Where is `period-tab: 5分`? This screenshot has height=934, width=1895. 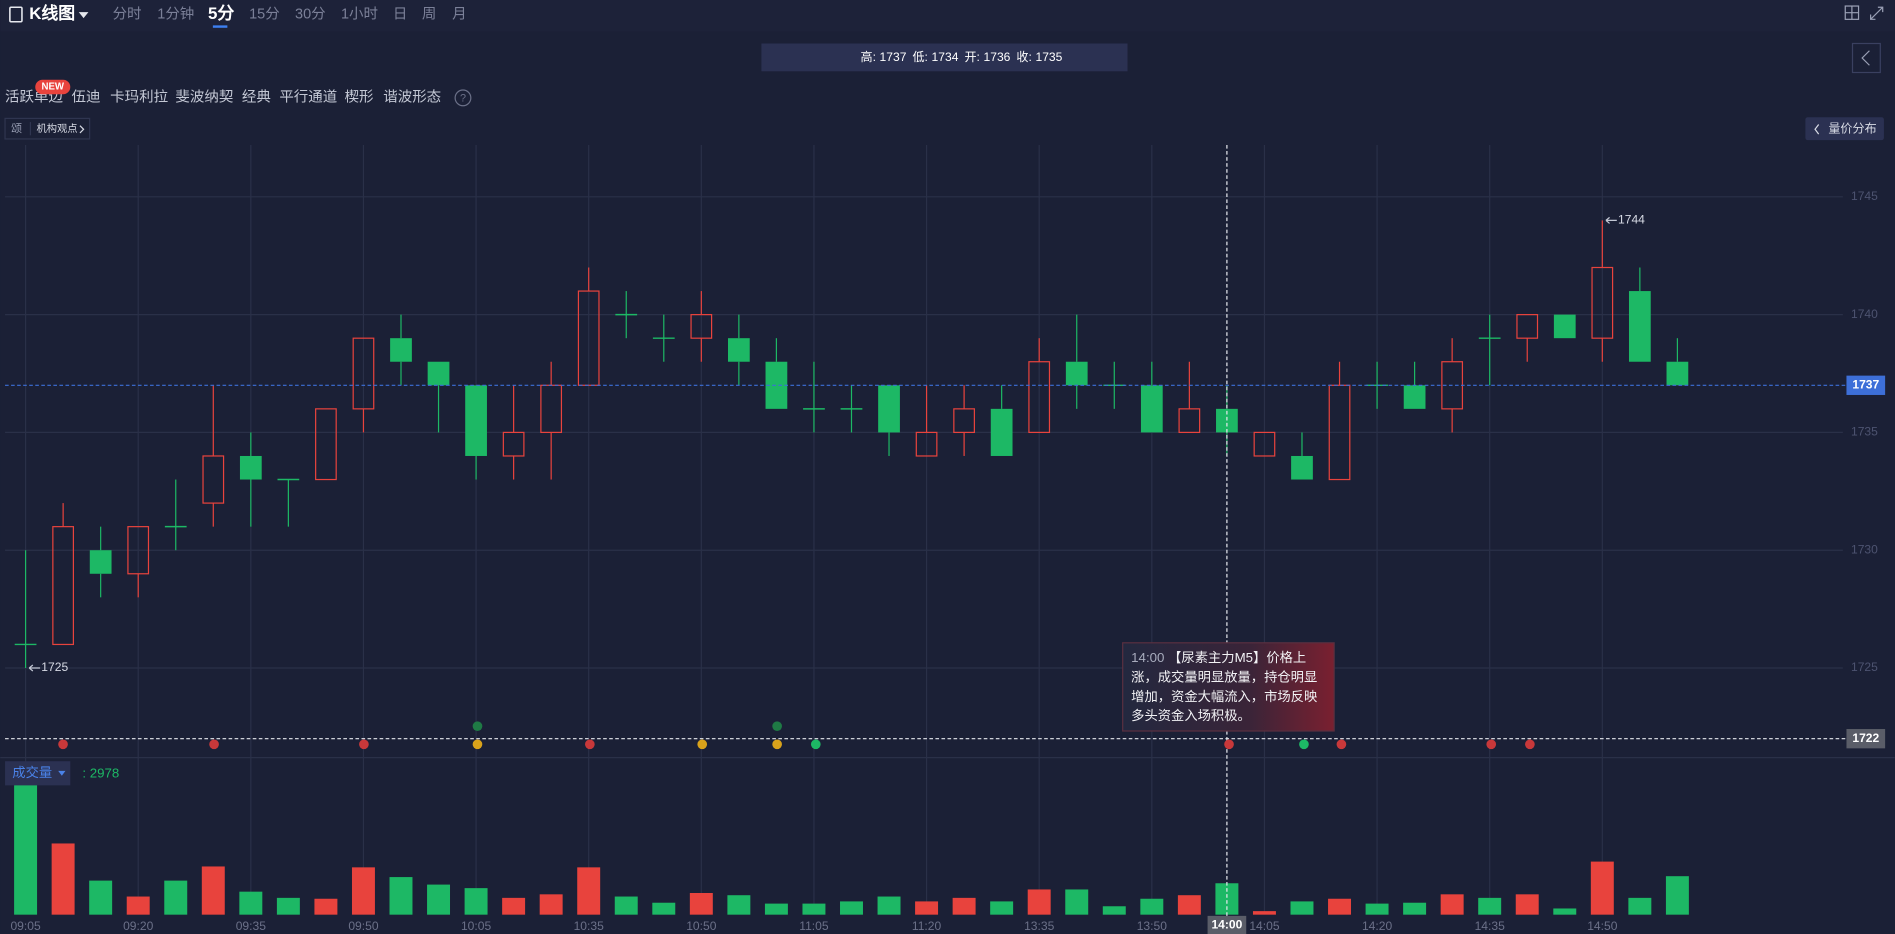 period-tab: 5分 is located at coordinates (221, 13).